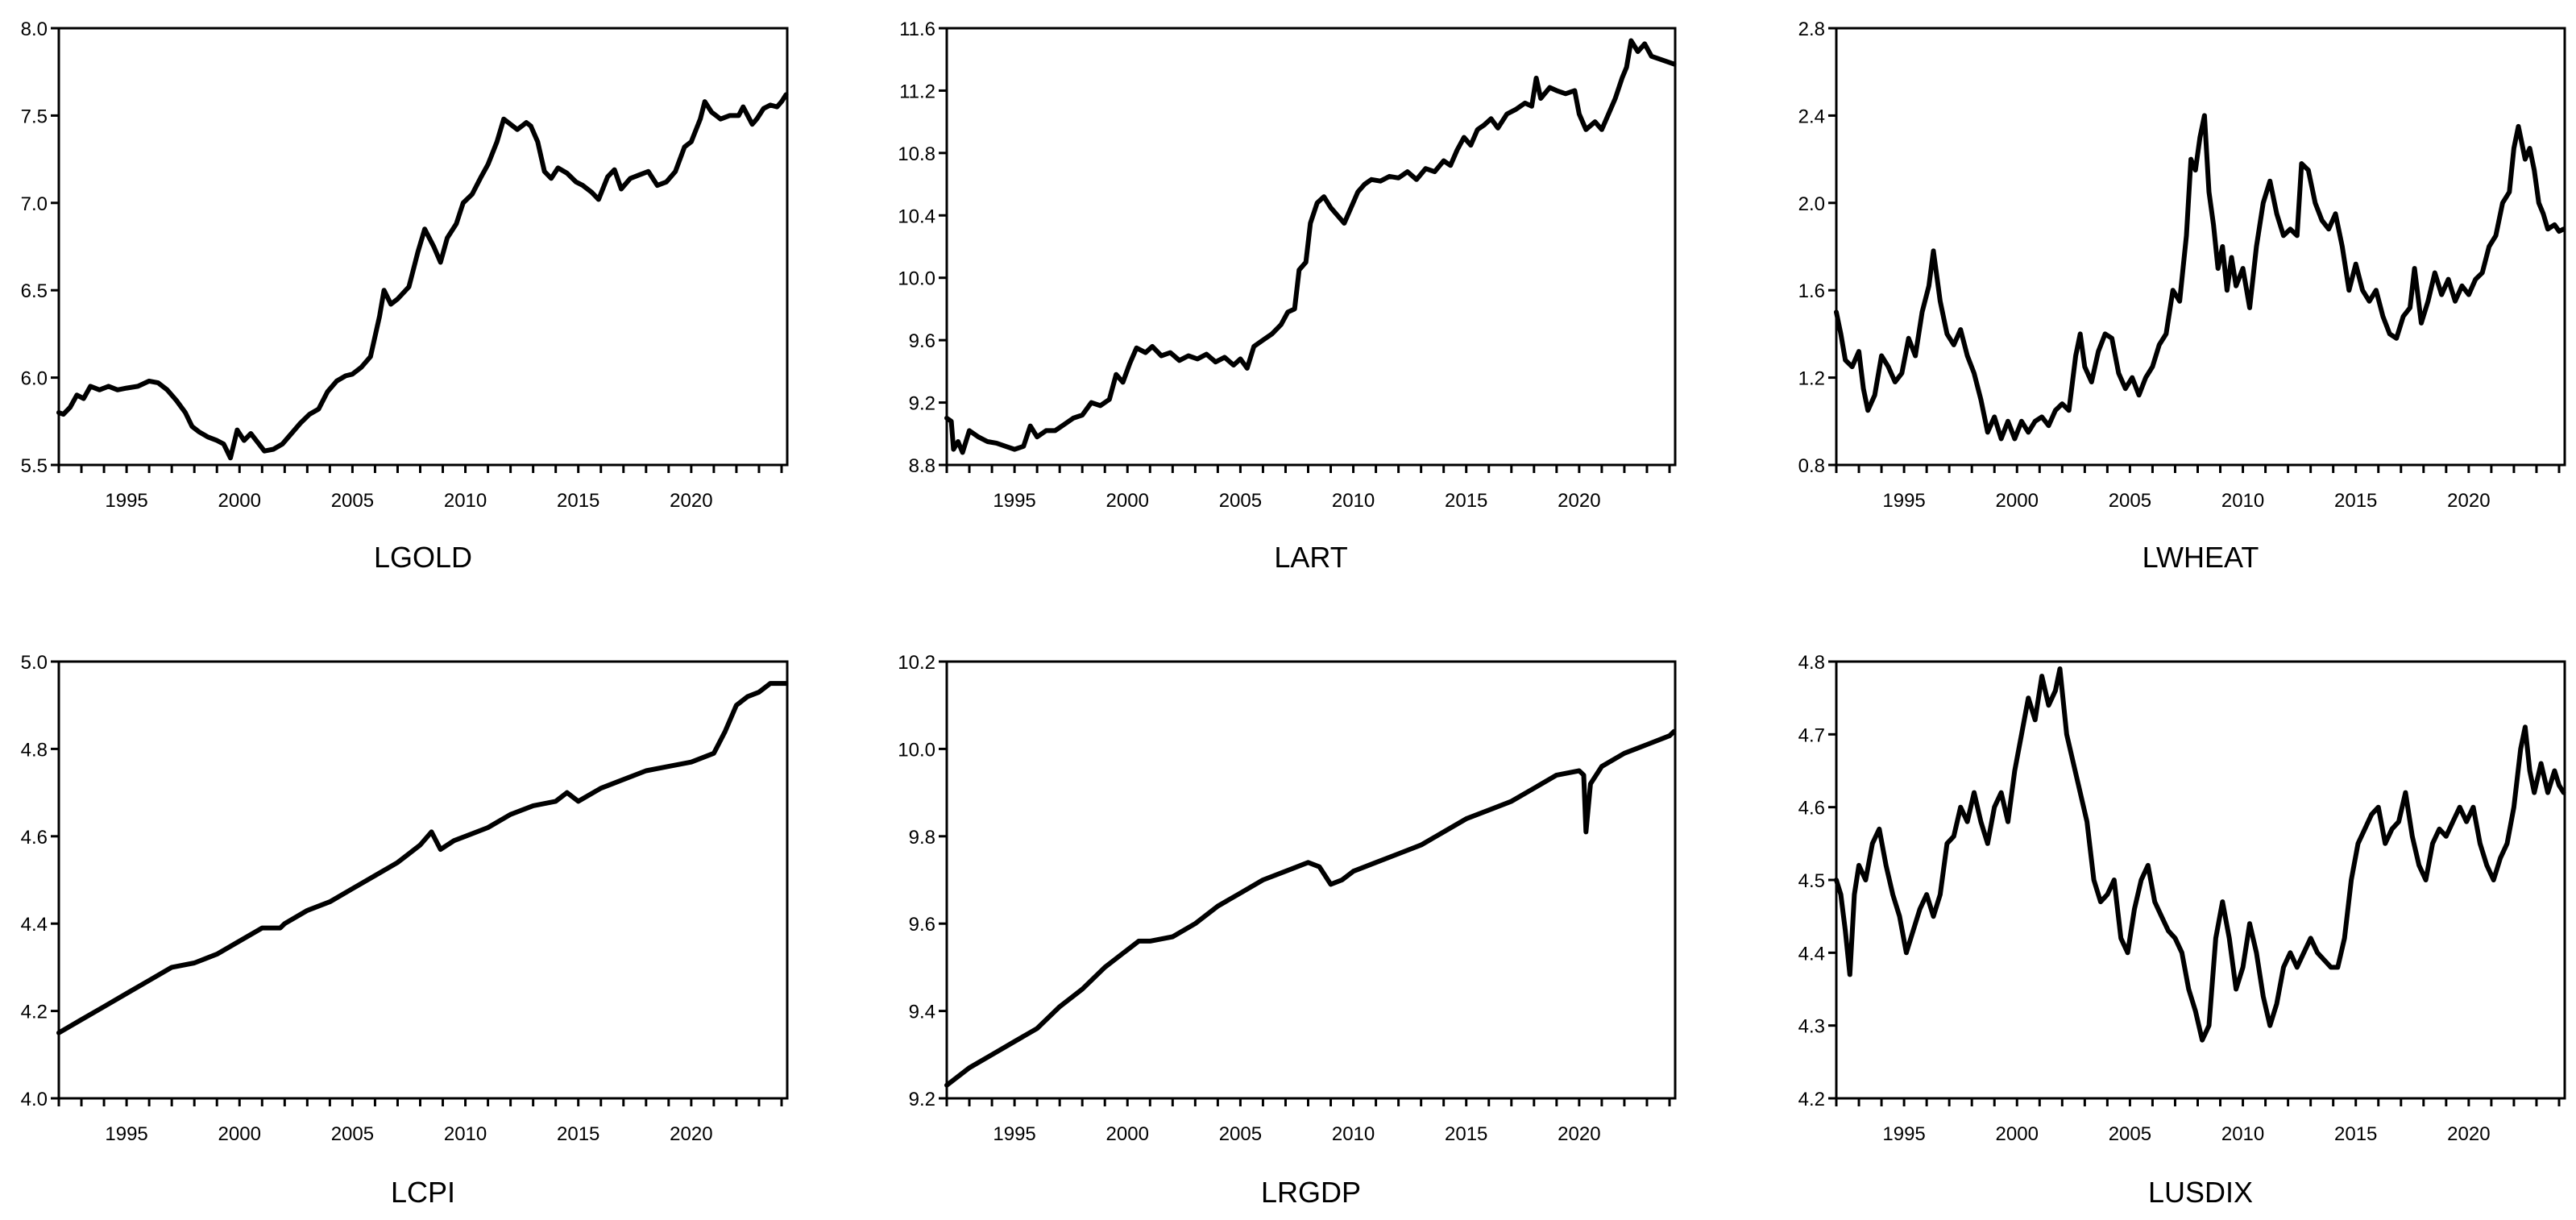 This screenshot has height=1220, width=2576. I want to click on panel-title: LRGDP, so click(1311, 1192).